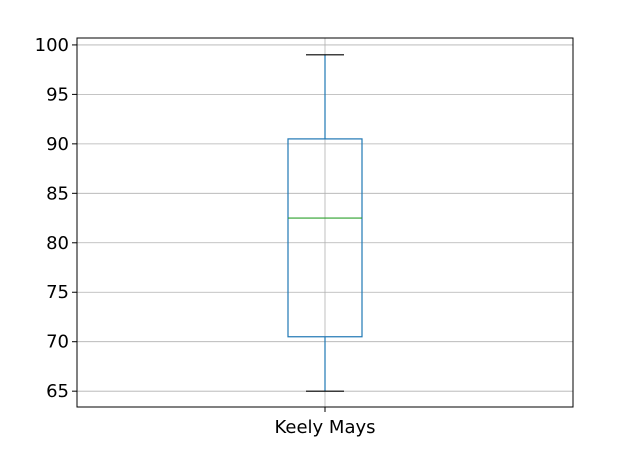 The height and width of the screenshot is (452, 627). I want to click on iqr-box, so click(325, 238).